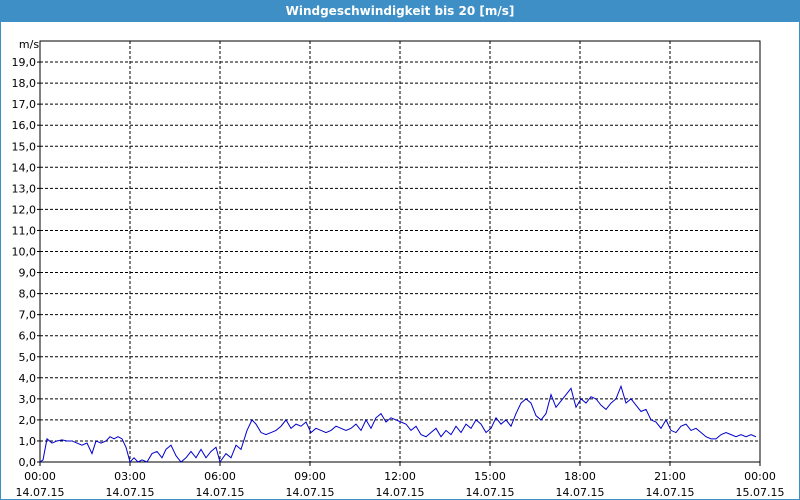 This screenshot has height=500, width=800. I want to click on y-tick-label: 10,0, so click(24, 252).